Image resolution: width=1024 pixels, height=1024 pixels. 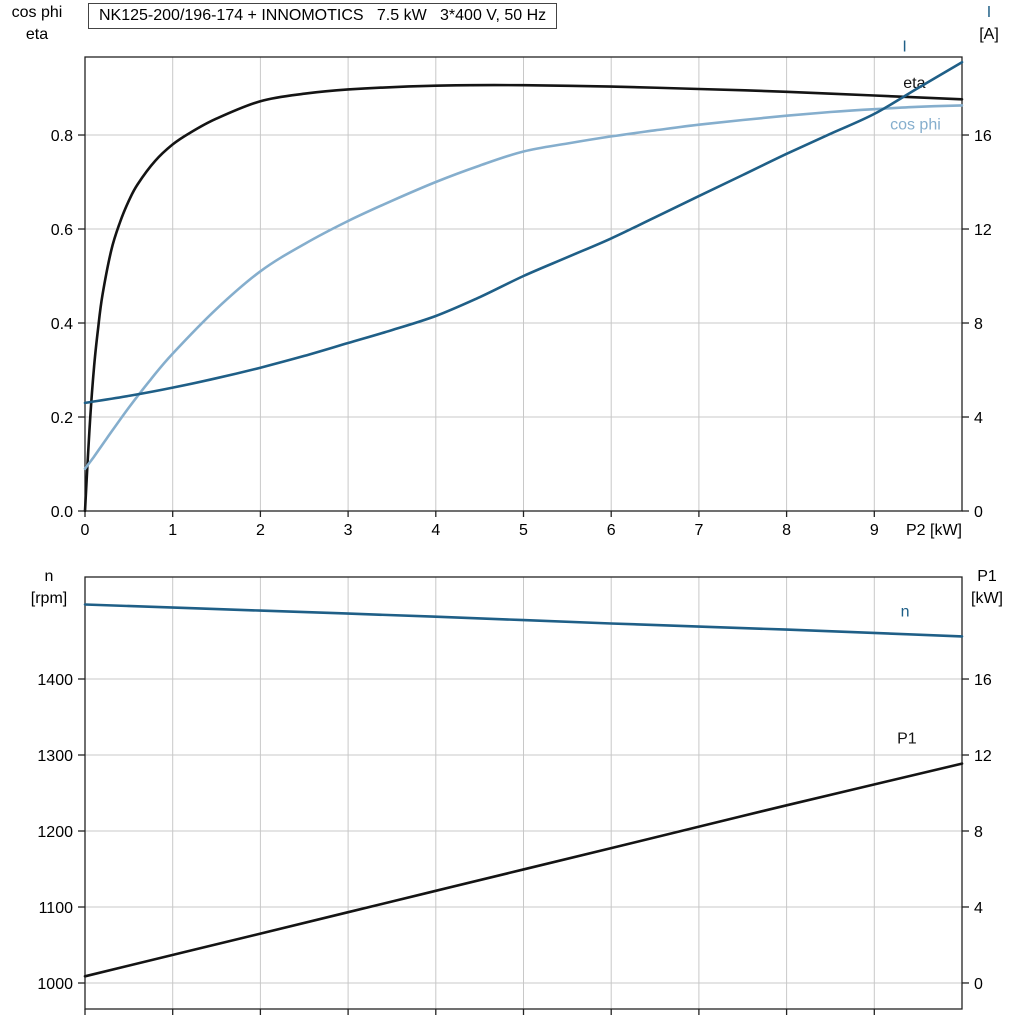 What do you see at coordinates (55, 680) in the screenshot?
I see `left-tick-label: 1400` at bounding box center [55, 680].